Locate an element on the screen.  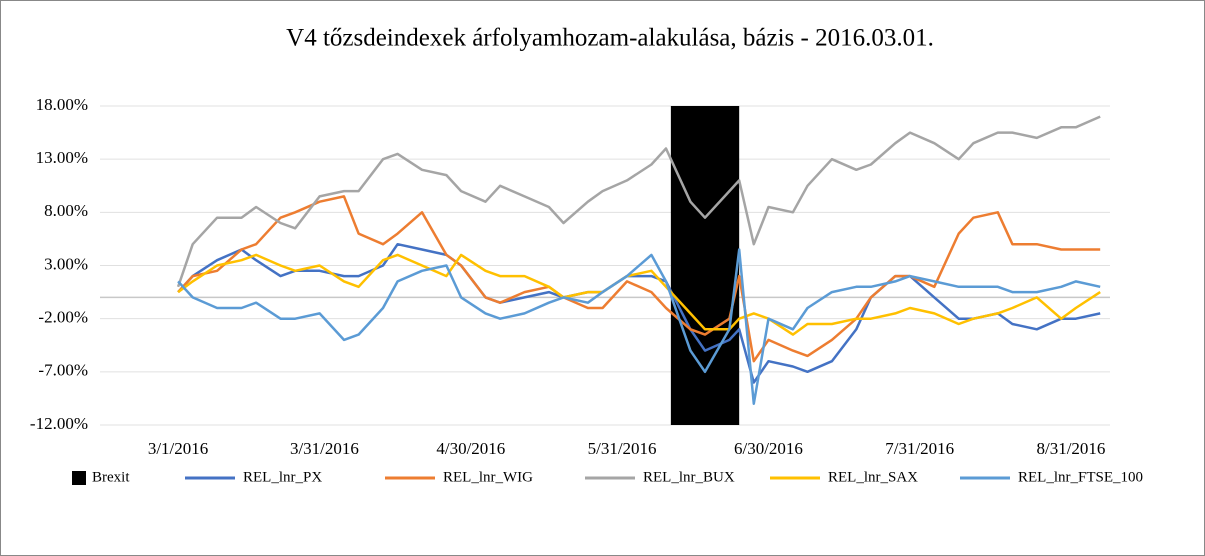
x-tick-label: 6/30/2016 is located at coordinates (768, 448).